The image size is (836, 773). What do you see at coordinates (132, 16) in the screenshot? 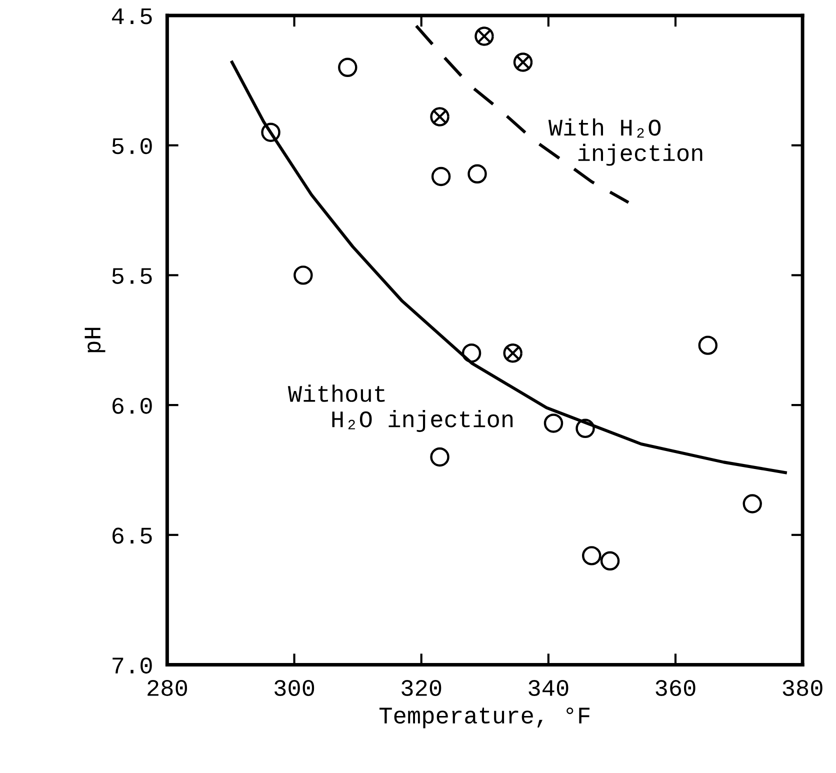
I see `y-tick-label: 4.5` at bounding box center [132, 16].